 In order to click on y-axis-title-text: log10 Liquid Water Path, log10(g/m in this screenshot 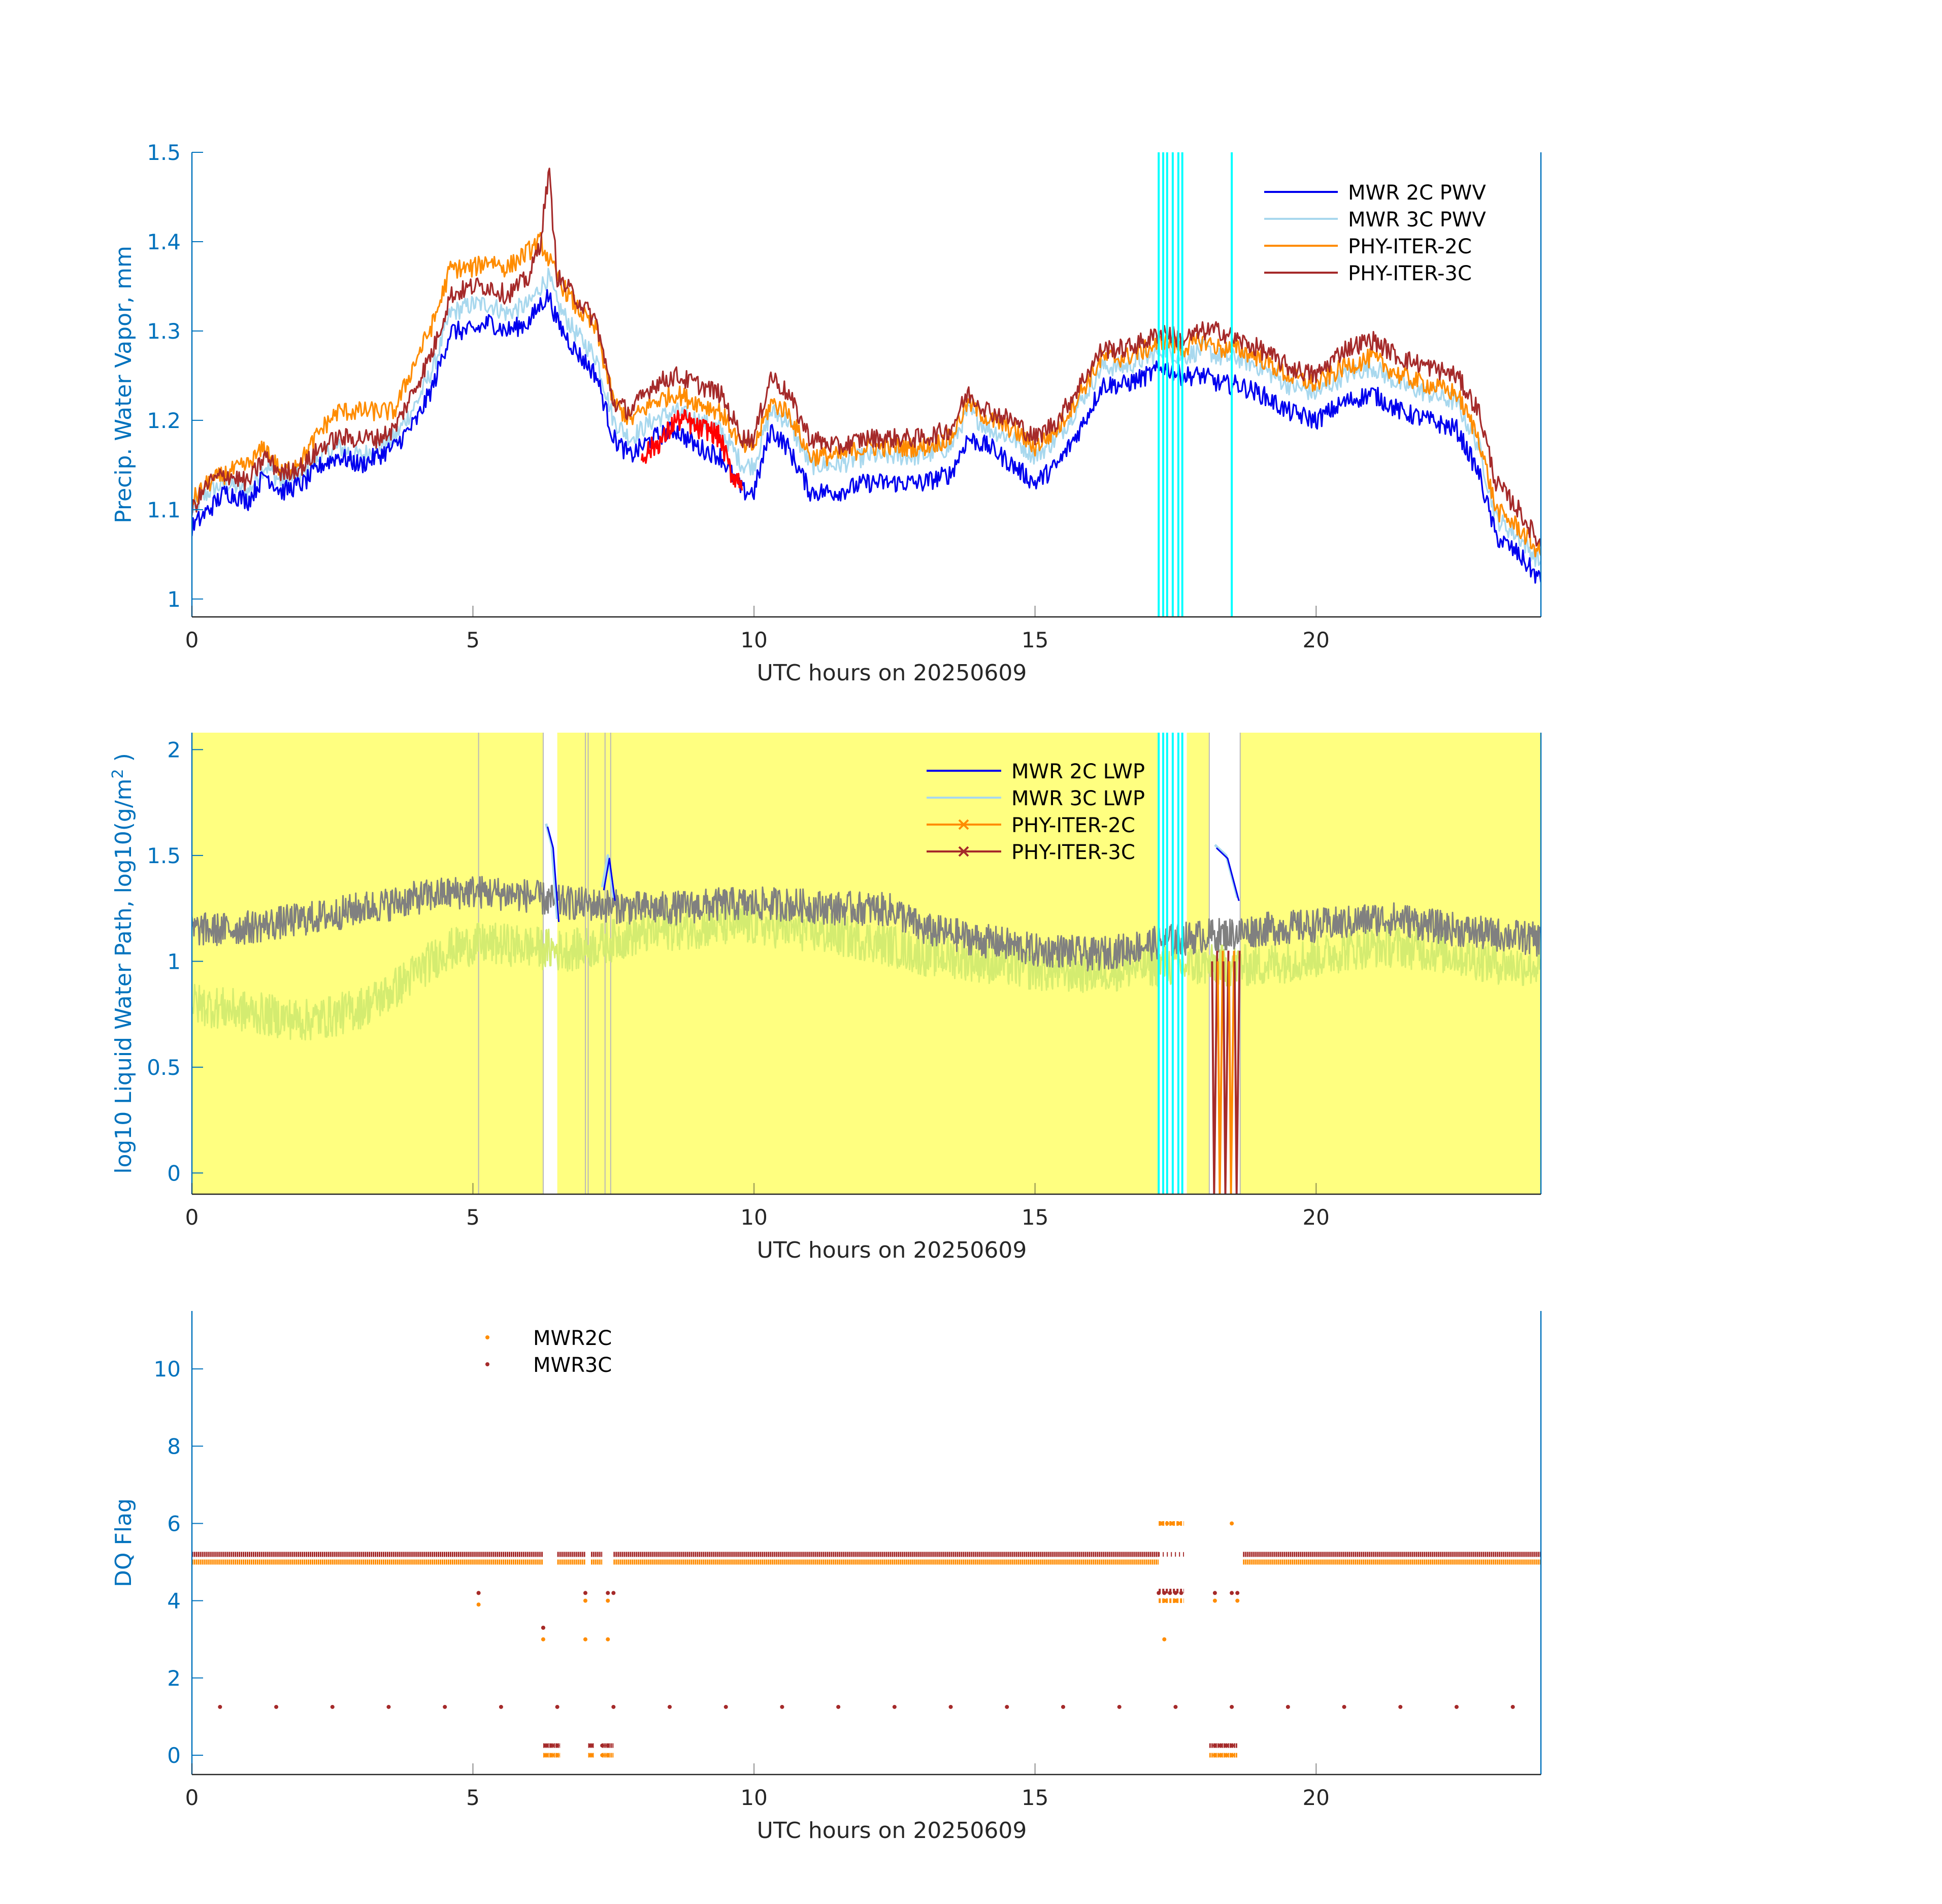, I will do `click(124, 976)`.